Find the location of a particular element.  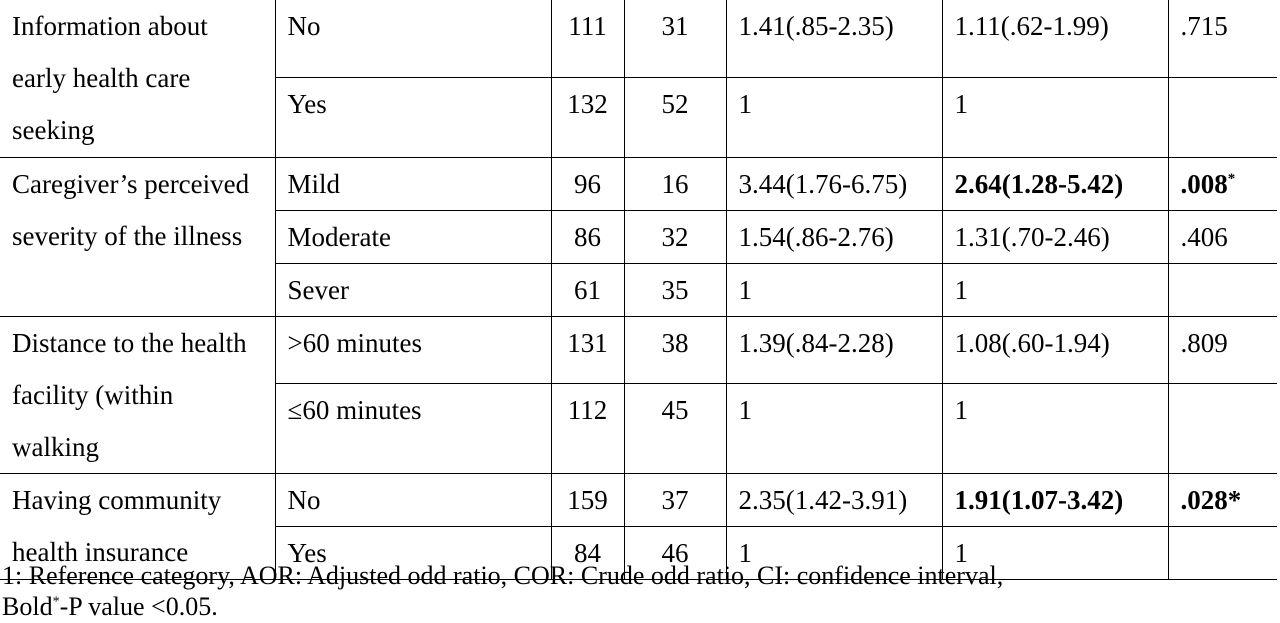

table-row: Yes 84 46 1 1 is located at coordinates (638, 552).